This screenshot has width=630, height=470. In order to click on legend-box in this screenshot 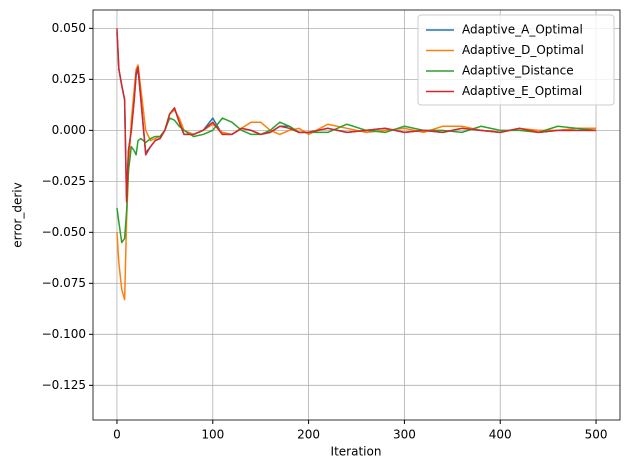, I will do `click(516, 60)`.